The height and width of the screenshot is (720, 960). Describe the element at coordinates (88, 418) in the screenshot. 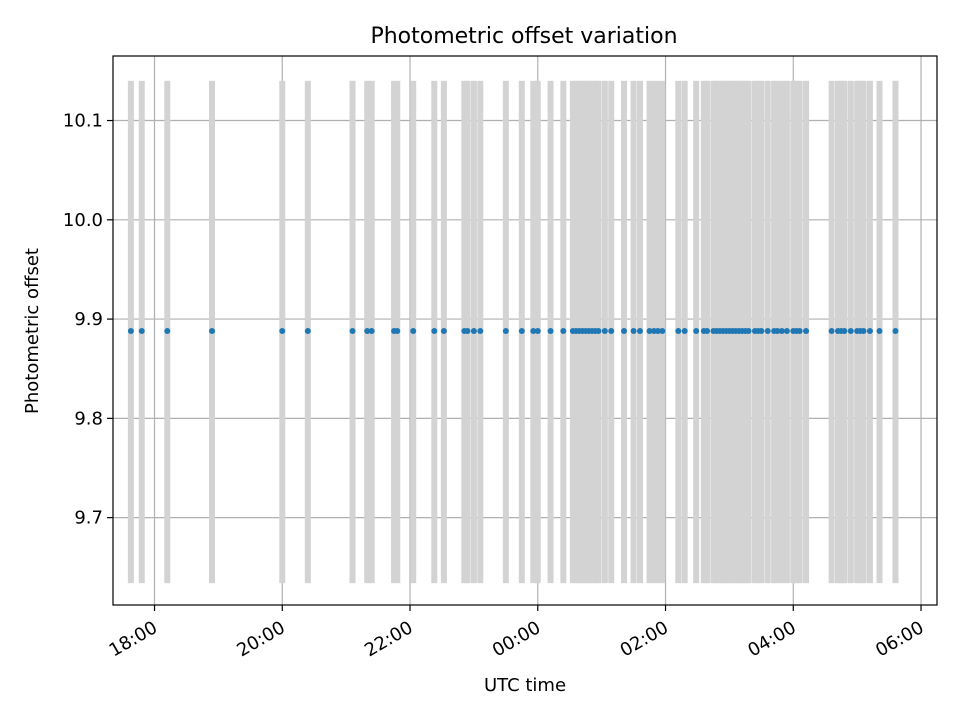

I see `y-tick-label: 9.8` at that location.